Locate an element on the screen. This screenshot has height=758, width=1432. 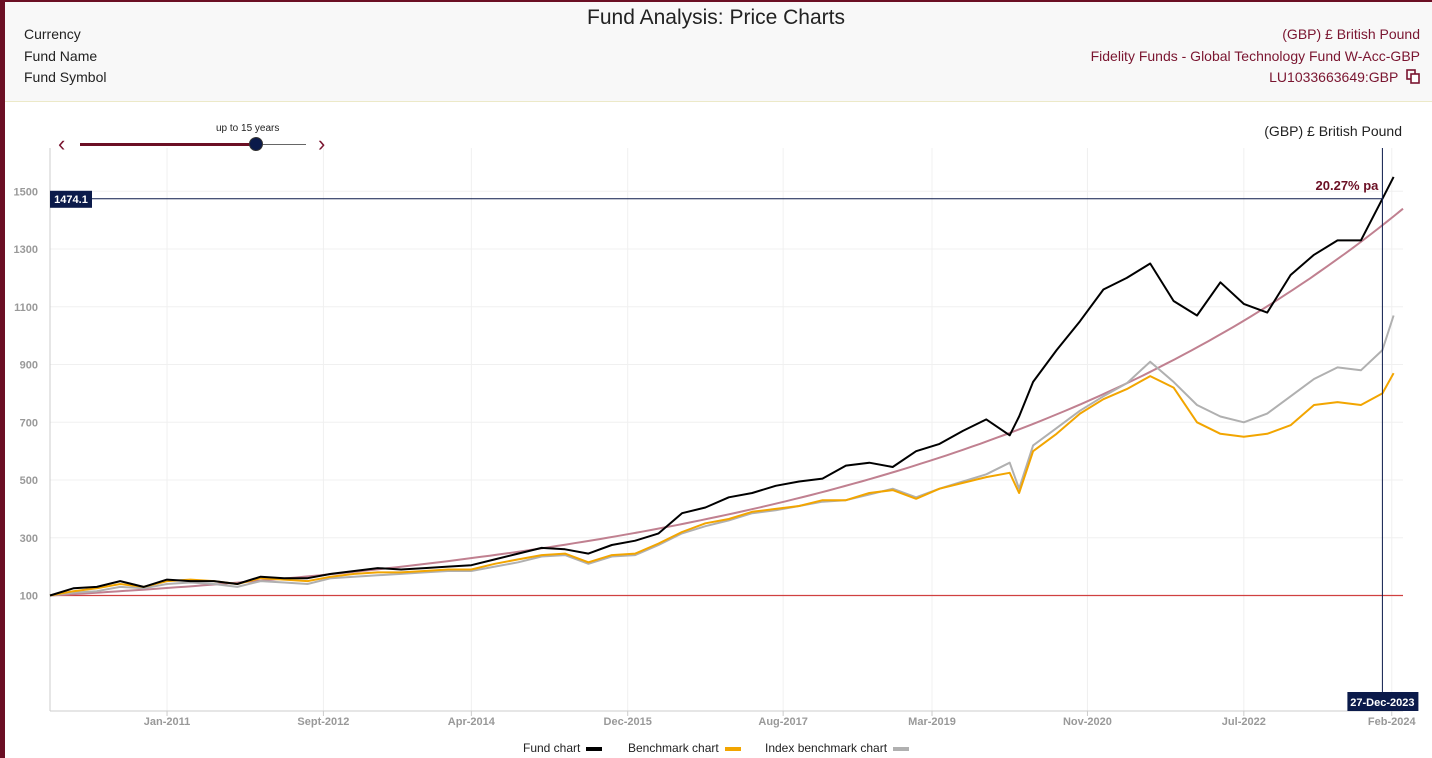
period-slider-fill is located at coordinates (168, 144).